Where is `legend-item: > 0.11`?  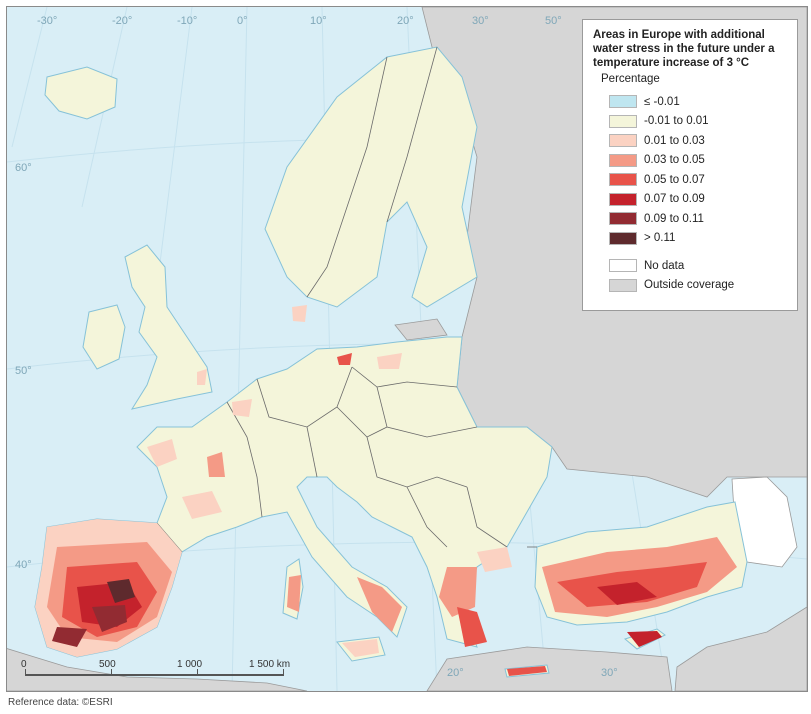 legend-item: > 0.11 is located at coordinates (698, 239).